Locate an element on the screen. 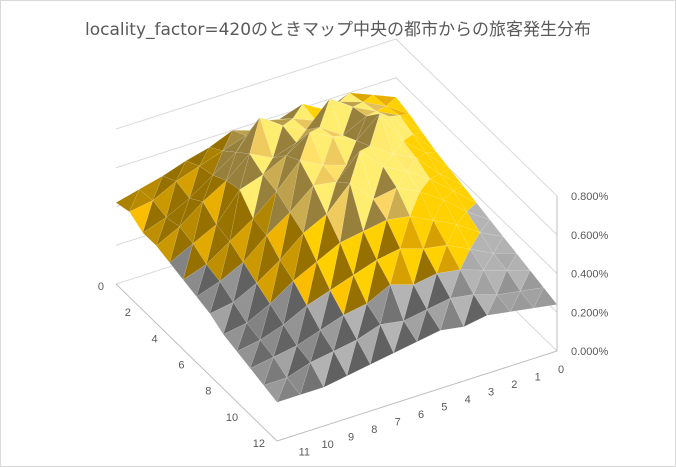  x-tick-label: 2 is located at coordinates (514, 385).